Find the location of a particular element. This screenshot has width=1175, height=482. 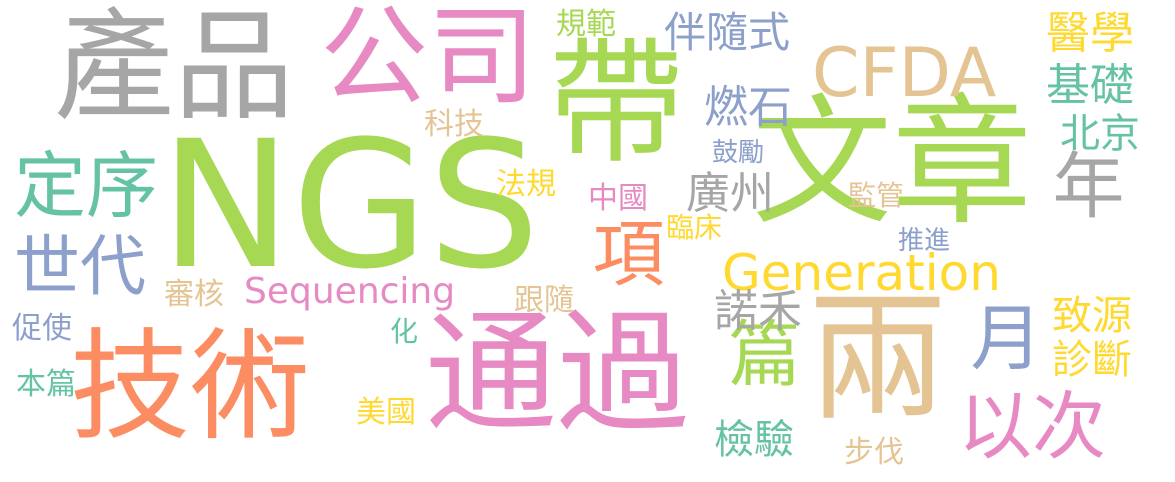

word-yixue: 醫學 is located at coordinates (1090, 33).